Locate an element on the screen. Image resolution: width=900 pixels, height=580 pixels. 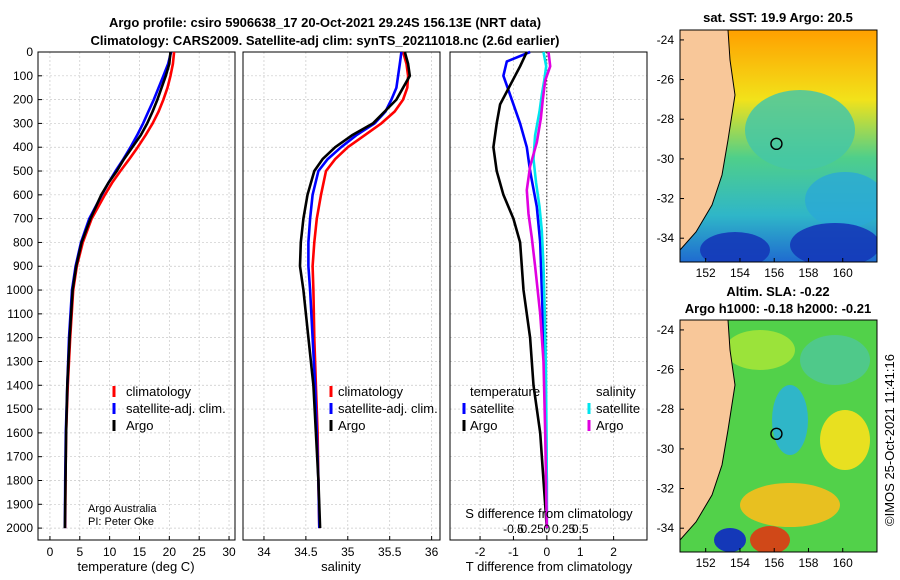
xtick-label--2: -2 is located at coordinates (480, 552).